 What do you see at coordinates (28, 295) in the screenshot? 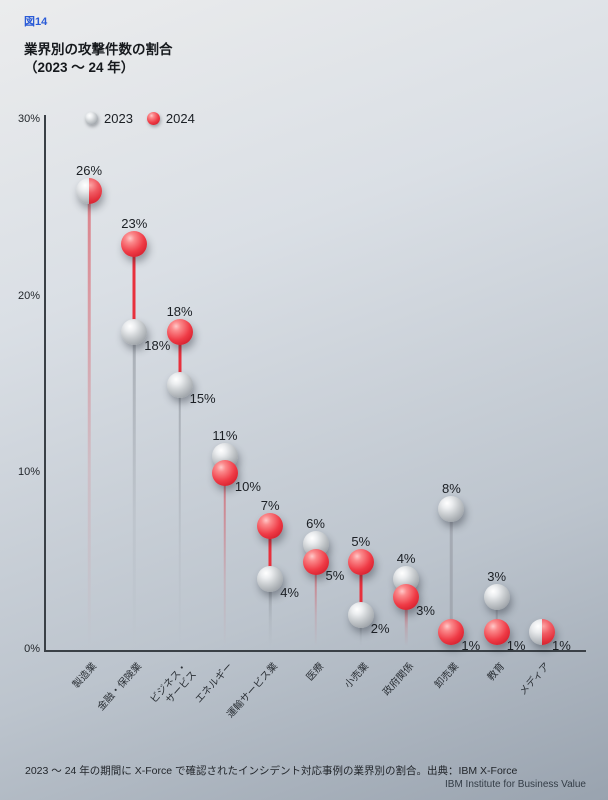
I see `y-tick-label: 20%` at bounding box center [28, 295].